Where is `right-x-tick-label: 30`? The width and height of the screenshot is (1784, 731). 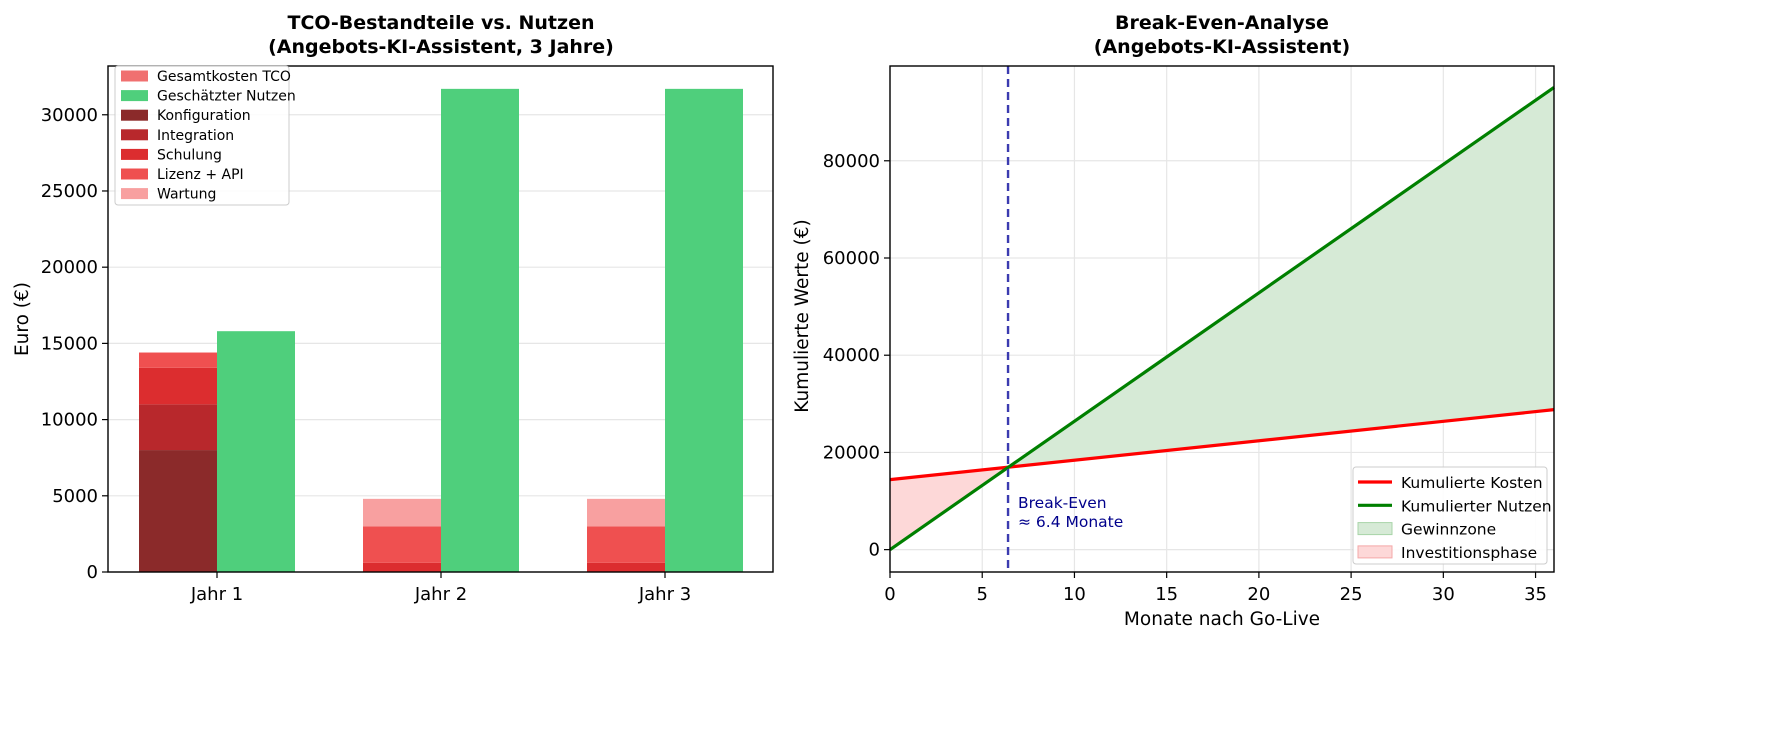 right-x-tick-label: 30 is located at coordinates (1443, 594).